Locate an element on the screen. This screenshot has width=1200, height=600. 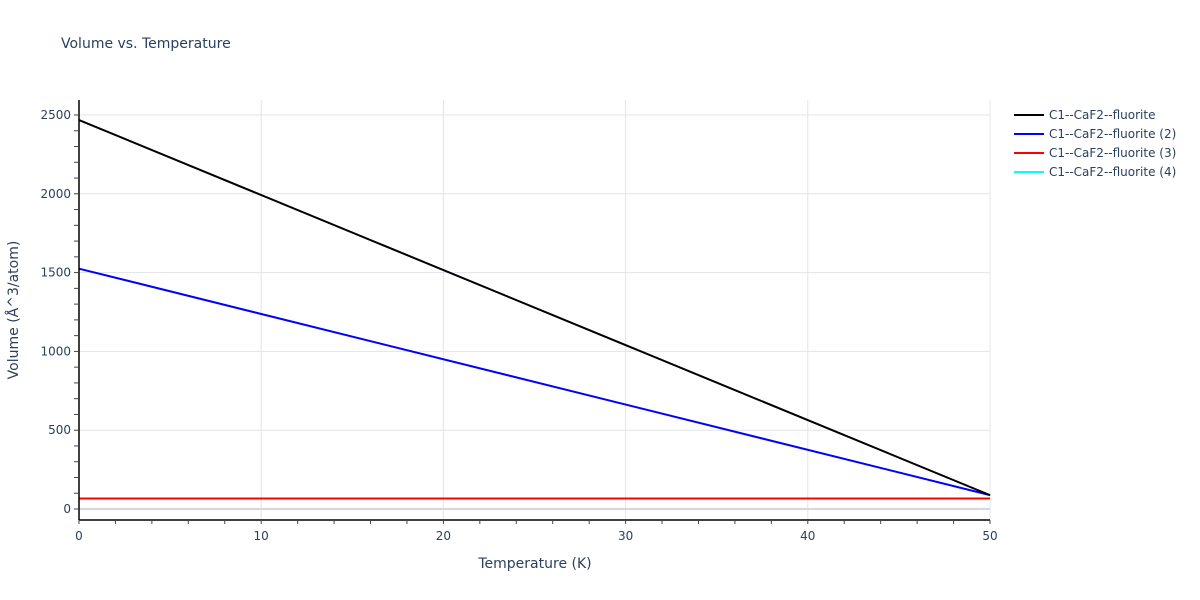
x-tick-label: 20 is located at coordinates (443, 536).